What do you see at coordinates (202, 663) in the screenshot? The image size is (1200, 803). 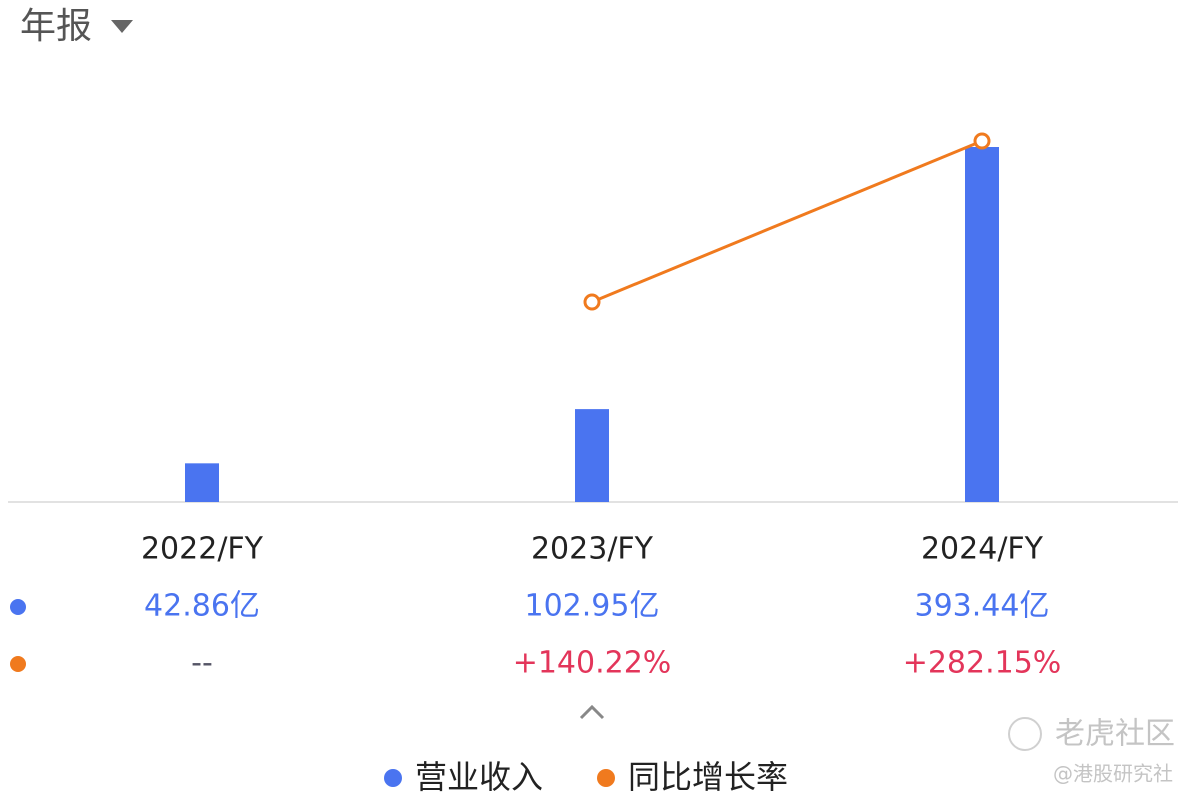 I see `value-label: --` at bounding box center [202, 663].